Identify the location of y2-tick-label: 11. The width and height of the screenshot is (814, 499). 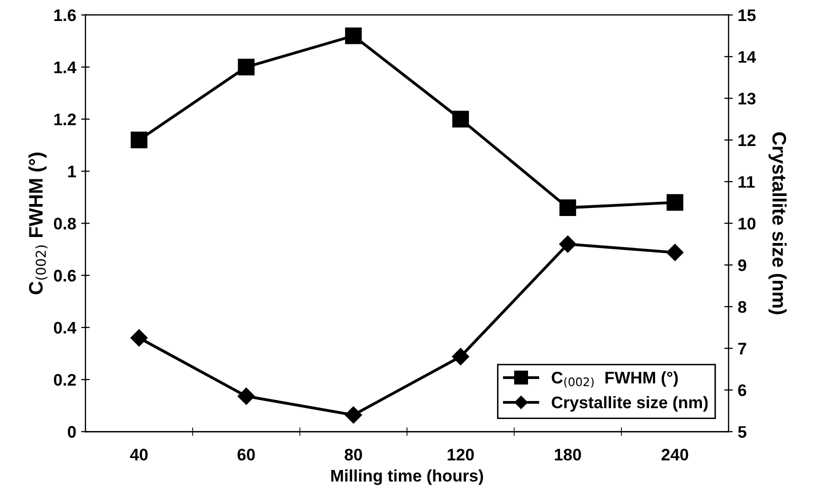
(746, 182).